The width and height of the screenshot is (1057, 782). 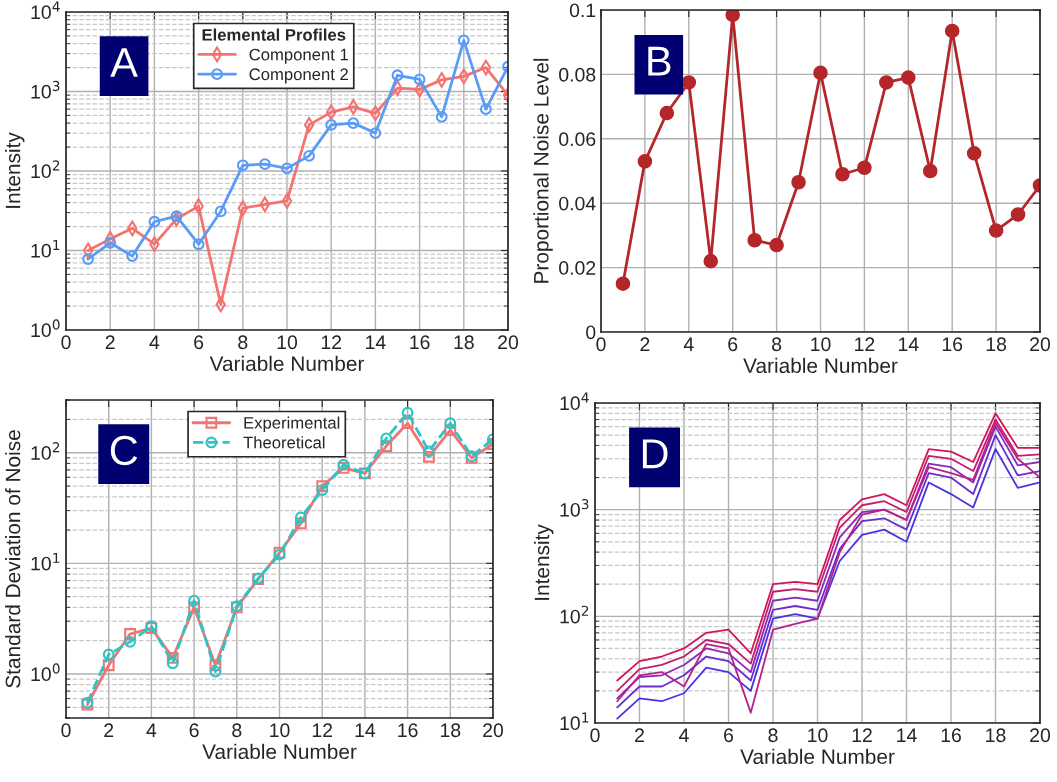 I want to click on annotation: C, so click(x=124, y=450).